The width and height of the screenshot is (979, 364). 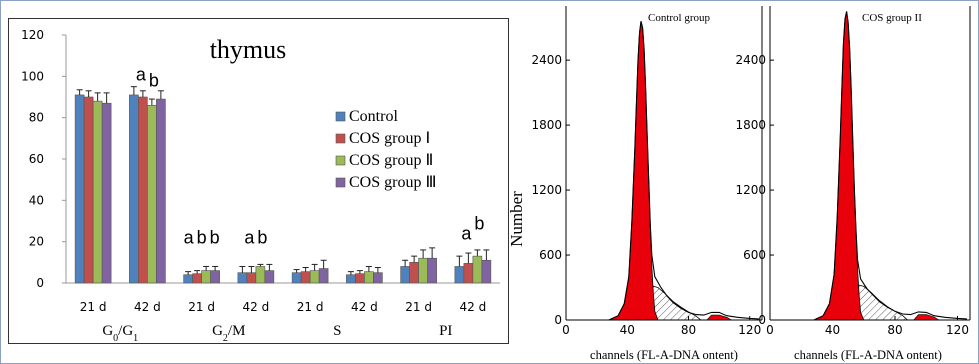 I want to click on phase-label-text: /G, so click(x=125, y=331).